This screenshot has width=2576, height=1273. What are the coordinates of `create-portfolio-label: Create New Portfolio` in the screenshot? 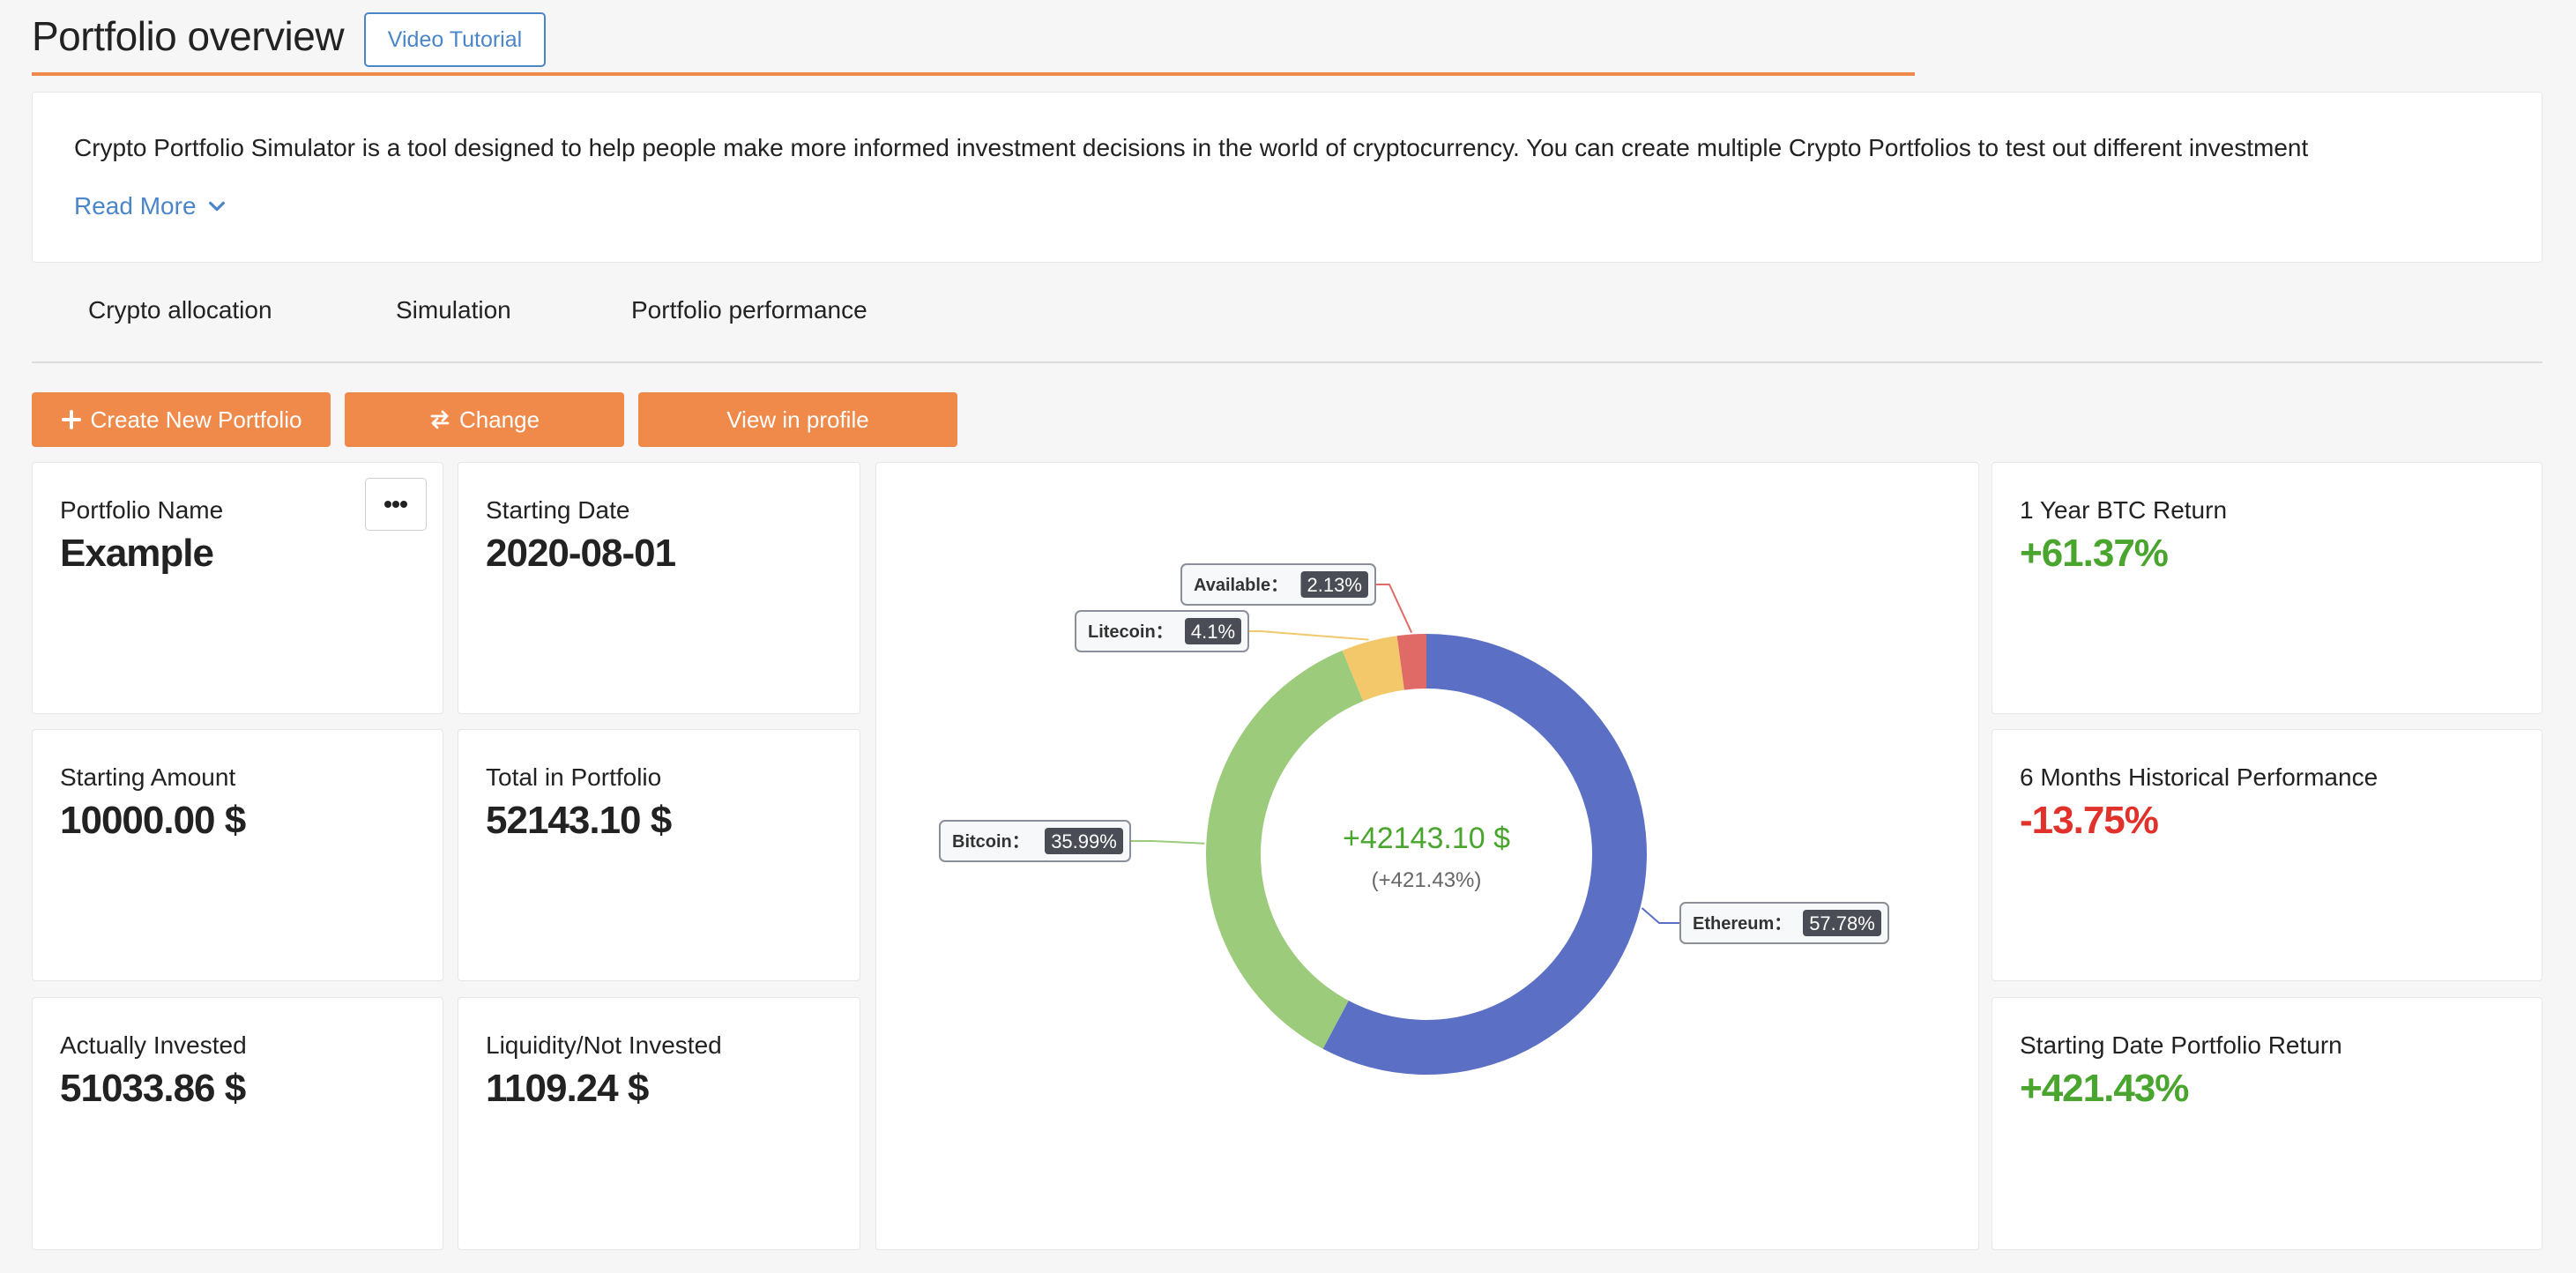 It's located at (196, 419).